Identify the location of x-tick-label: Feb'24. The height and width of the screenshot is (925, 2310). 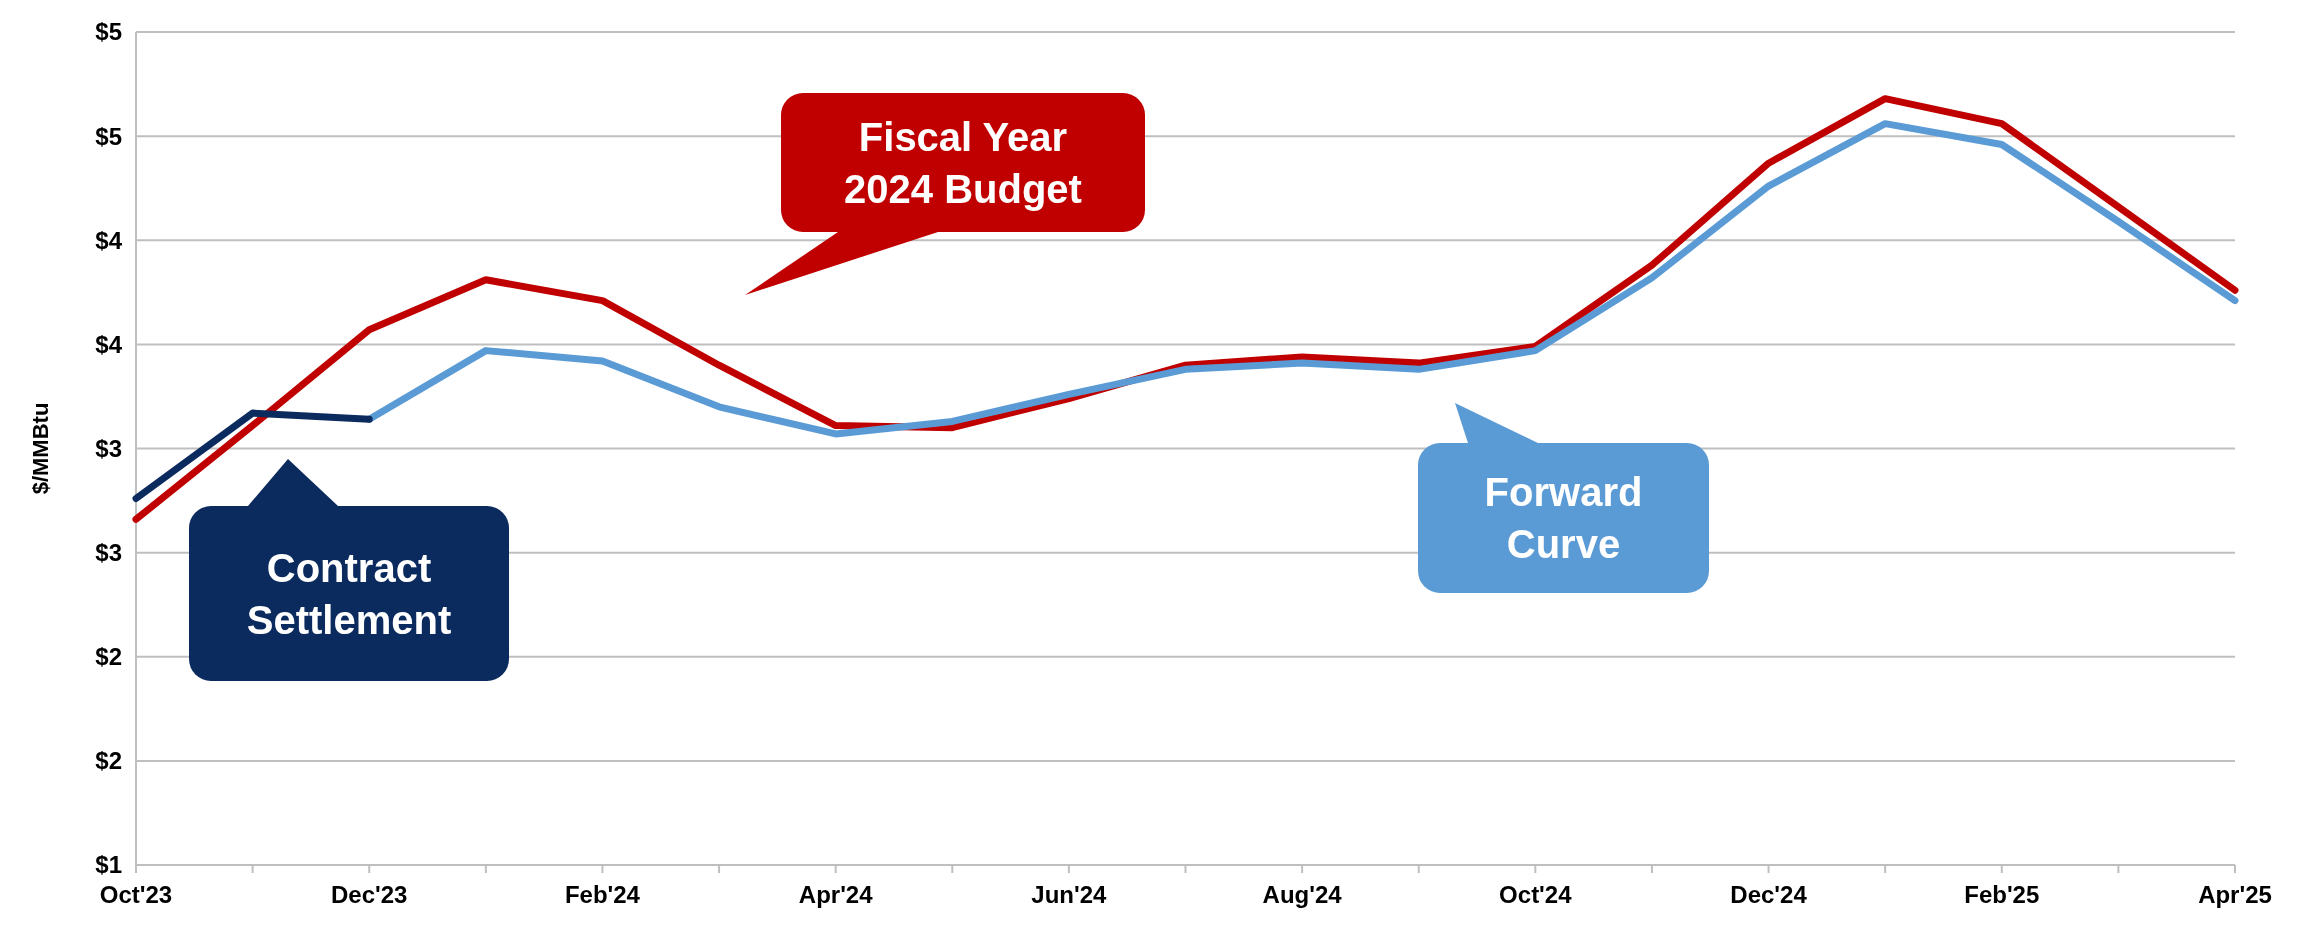
(602, 894).